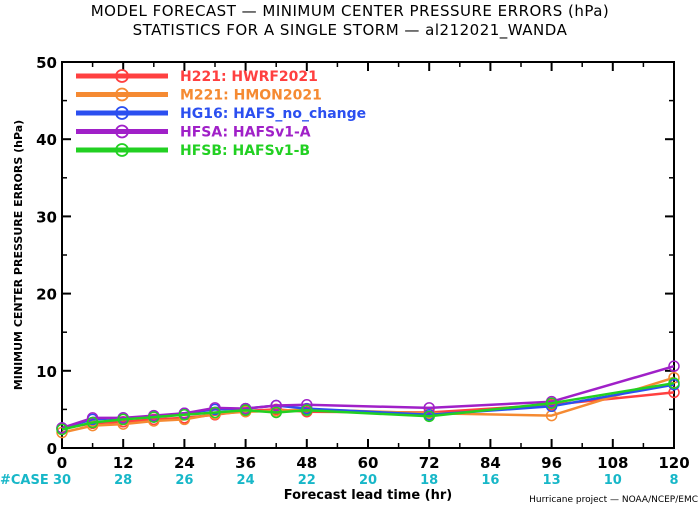 The image size is (700, 506). Describe the element at coordinates (123, 480) in the screenshot. I see `case-count: 28` at that location.